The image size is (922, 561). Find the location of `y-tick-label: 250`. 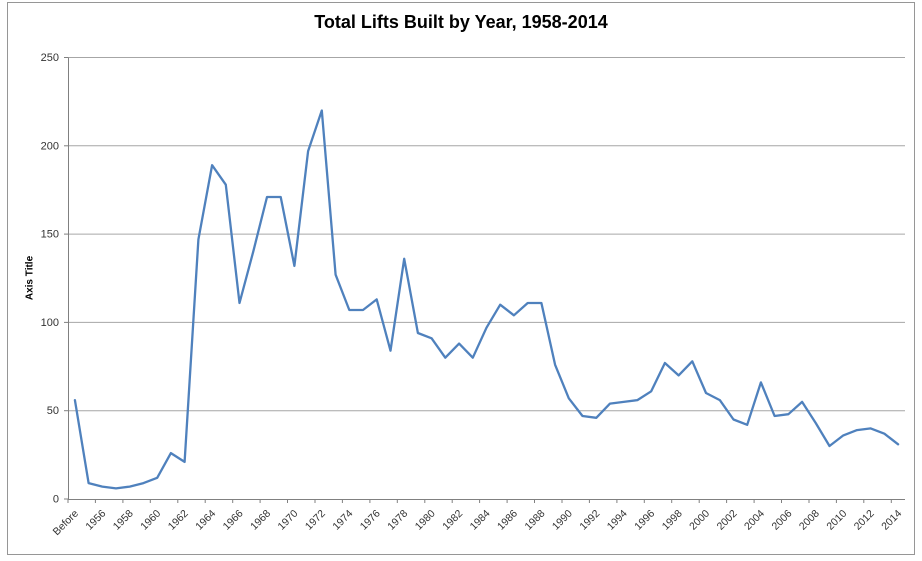

y-tick-label: 250 is located at coordinates (50, 58).